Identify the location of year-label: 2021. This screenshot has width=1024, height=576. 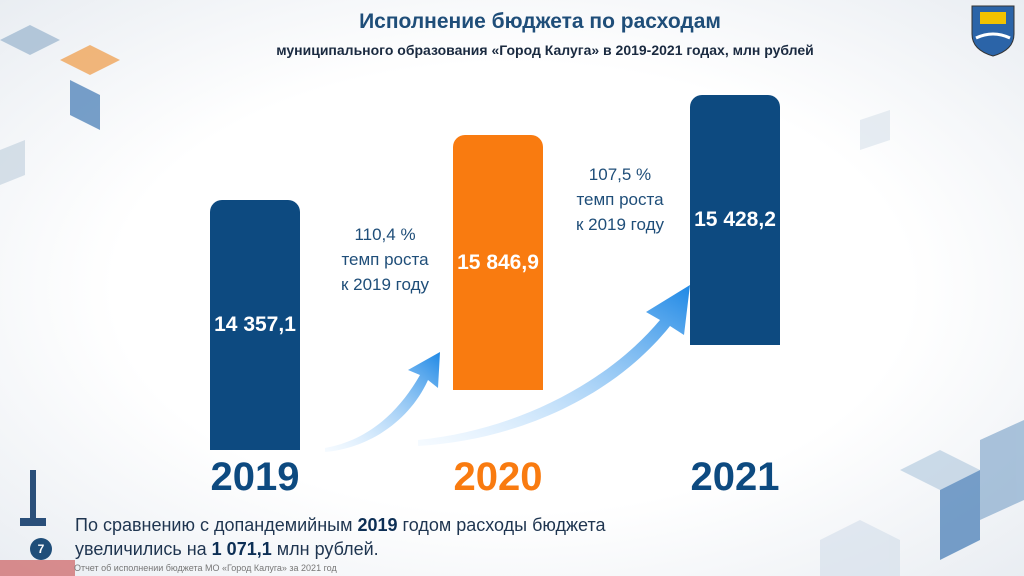
(735, 477).